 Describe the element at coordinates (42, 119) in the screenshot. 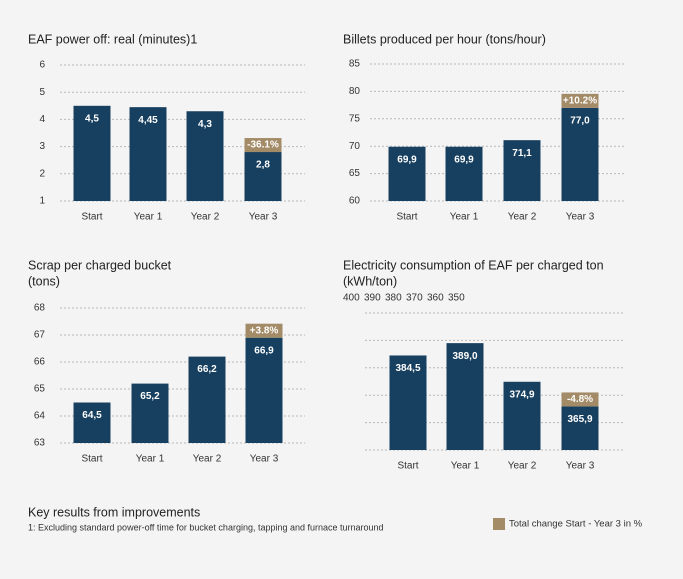

I see `y-tick-label: 4` at that location.